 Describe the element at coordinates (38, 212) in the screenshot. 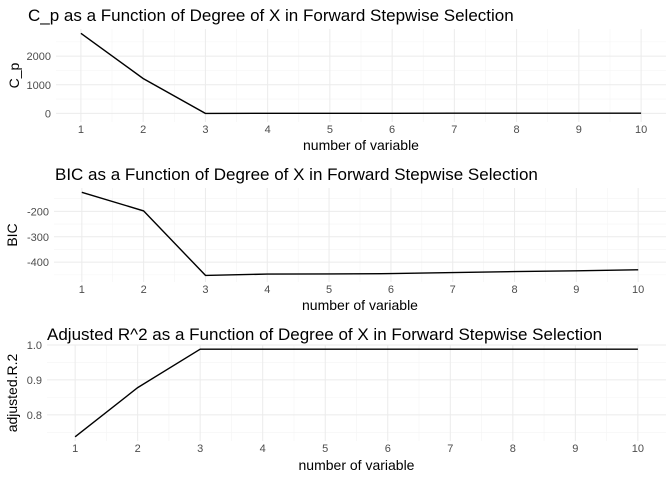

I see `y-tick-label: -200` at that location.